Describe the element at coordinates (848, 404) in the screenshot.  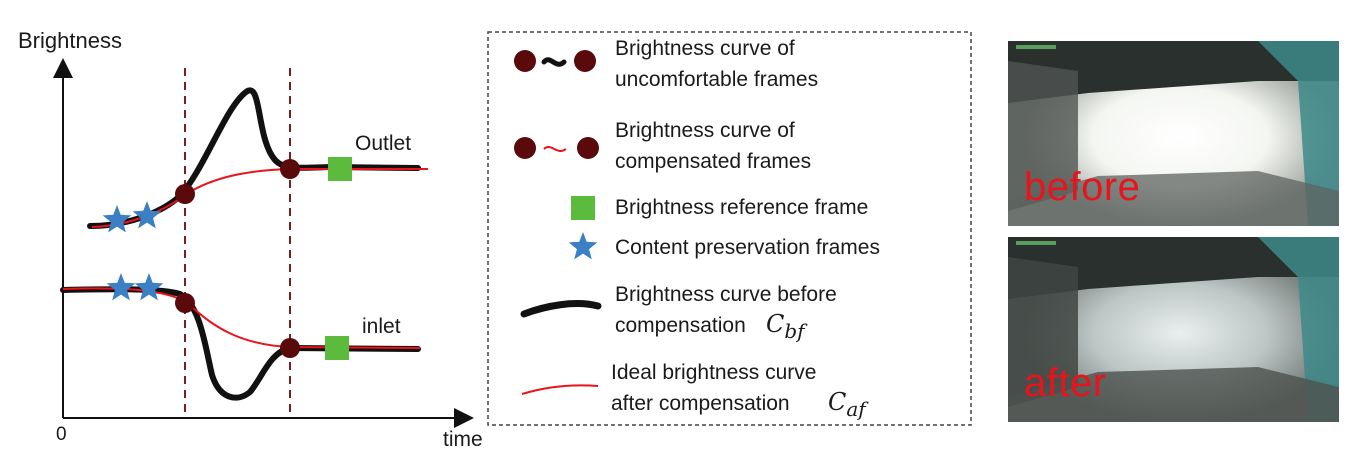
I see `legend-ideal-symbol: Caf` at that location.